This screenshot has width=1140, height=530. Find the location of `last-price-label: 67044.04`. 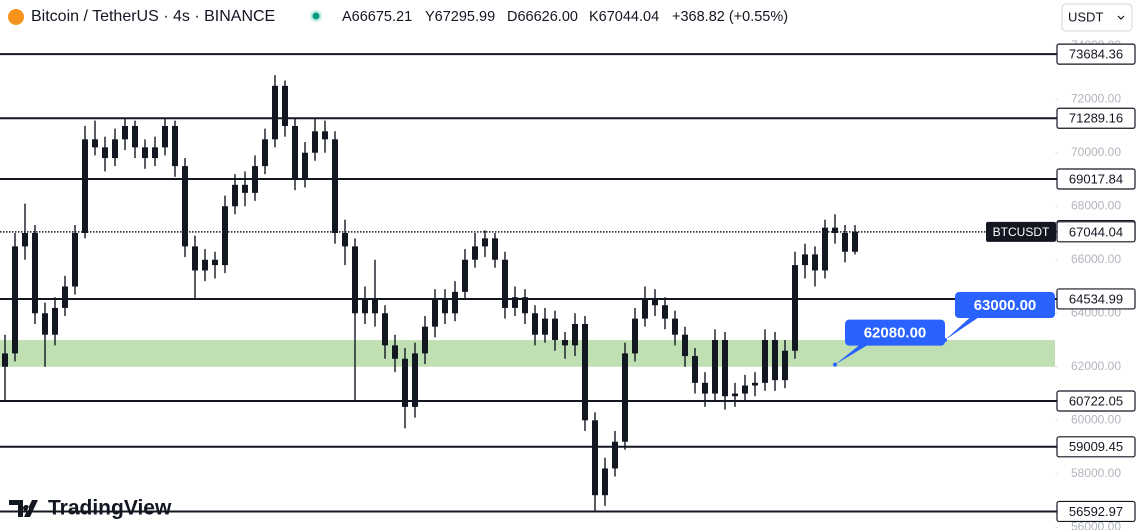

last-price-label: 67044.04 is located at coordinates (1096, 231).